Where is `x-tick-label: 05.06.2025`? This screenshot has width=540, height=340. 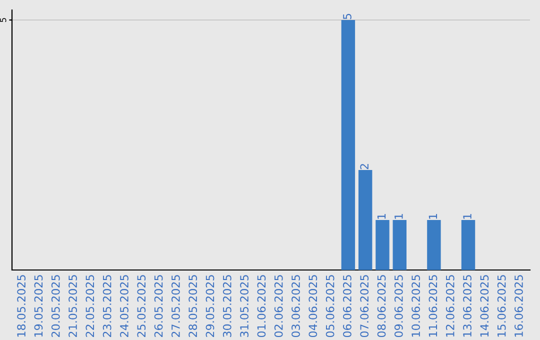
x-tick-label: 05.06.2025 is located at coordinates (330, 306).